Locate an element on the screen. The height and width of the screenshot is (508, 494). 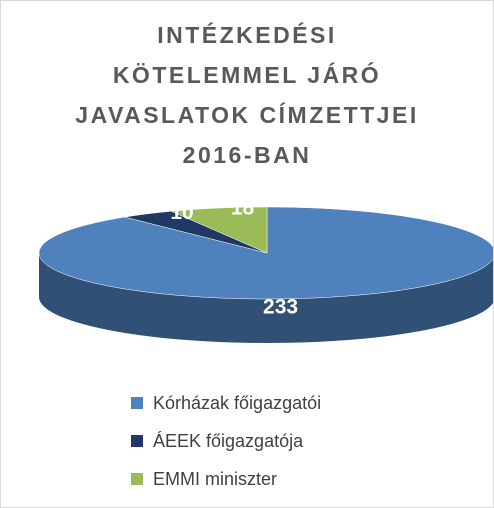
data-label: 18 is located at coordinates (243, 208).